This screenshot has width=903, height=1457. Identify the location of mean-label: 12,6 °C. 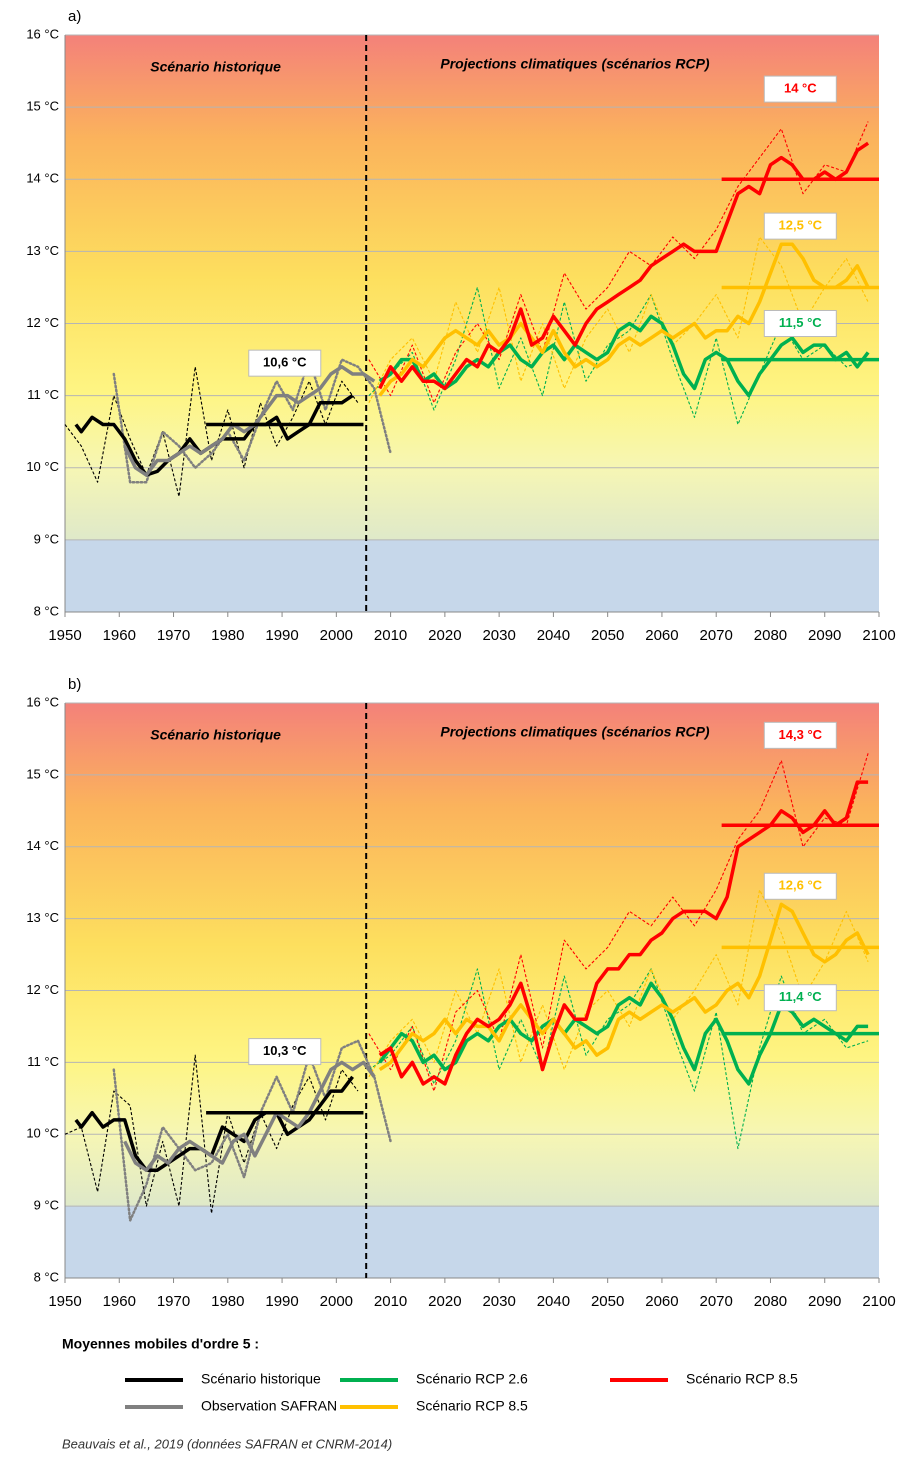
(801, 885).